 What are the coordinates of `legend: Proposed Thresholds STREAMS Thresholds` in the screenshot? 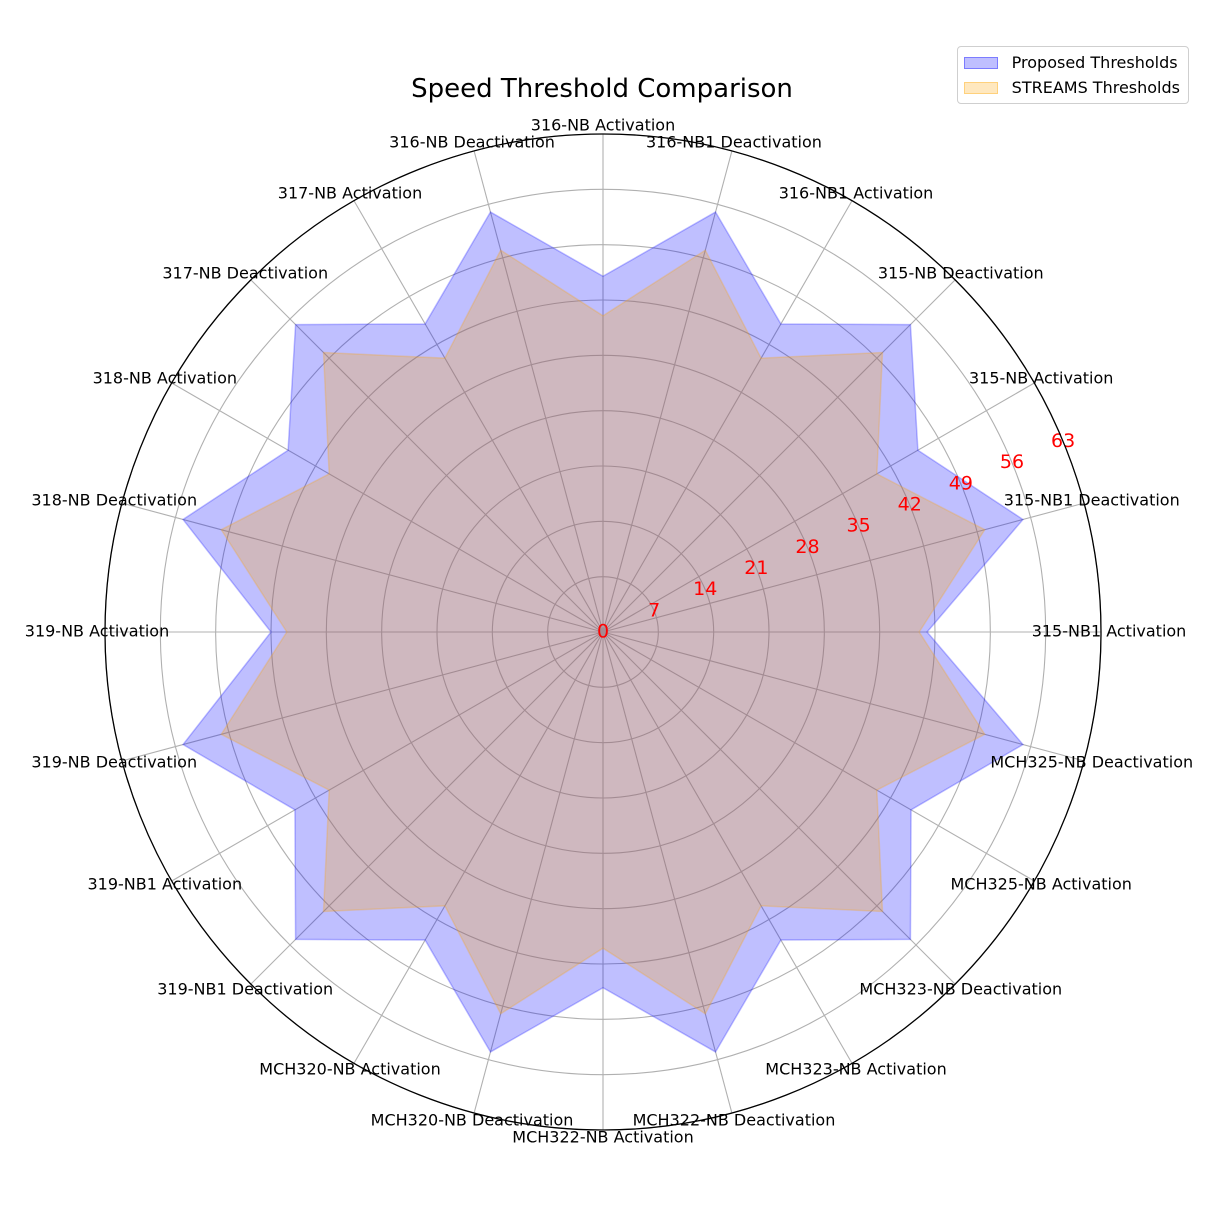 It's located at (1072, 75).